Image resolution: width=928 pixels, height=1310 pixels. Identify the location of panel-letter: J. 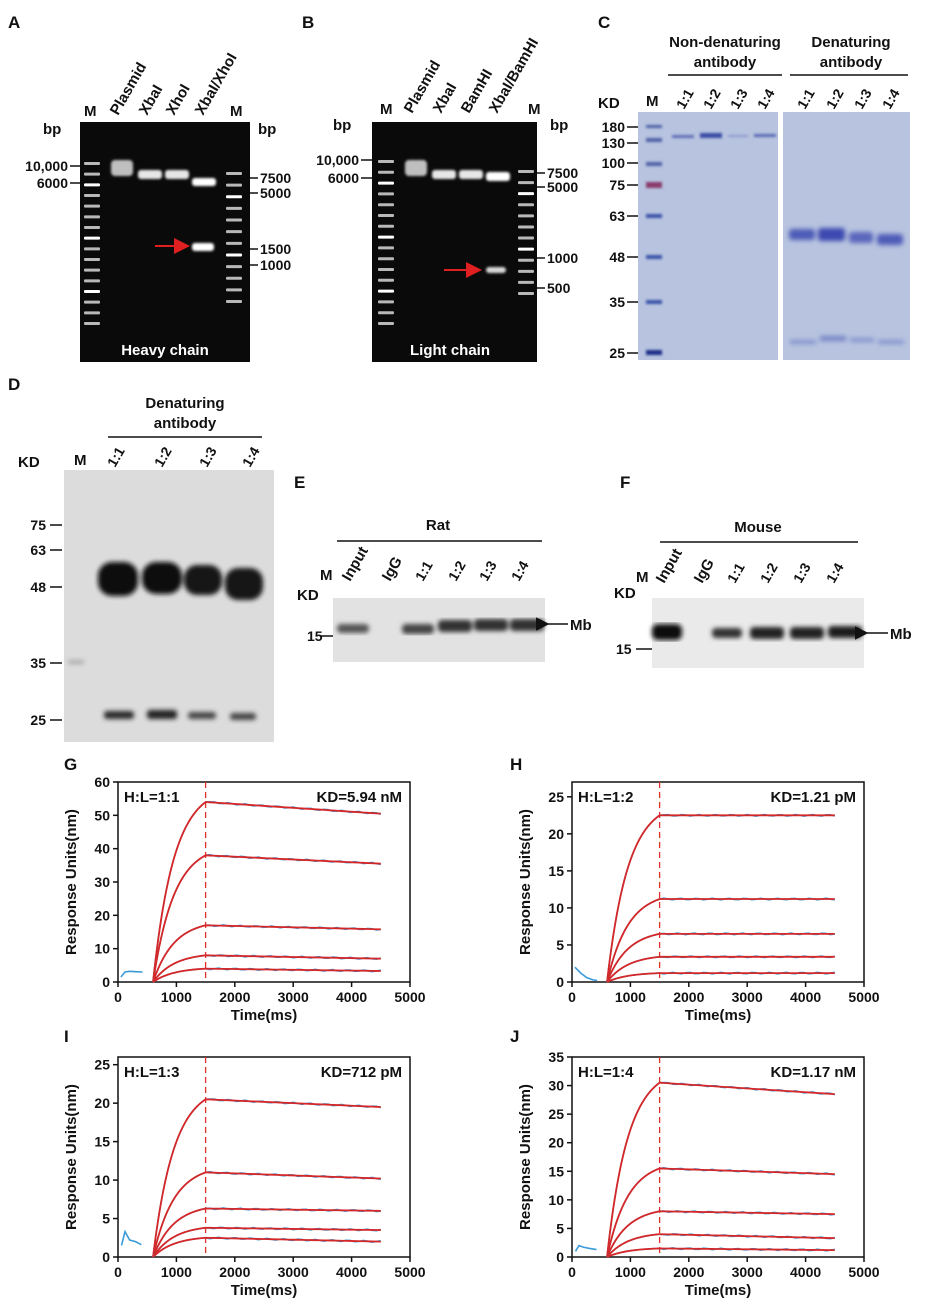
(514, 1036).